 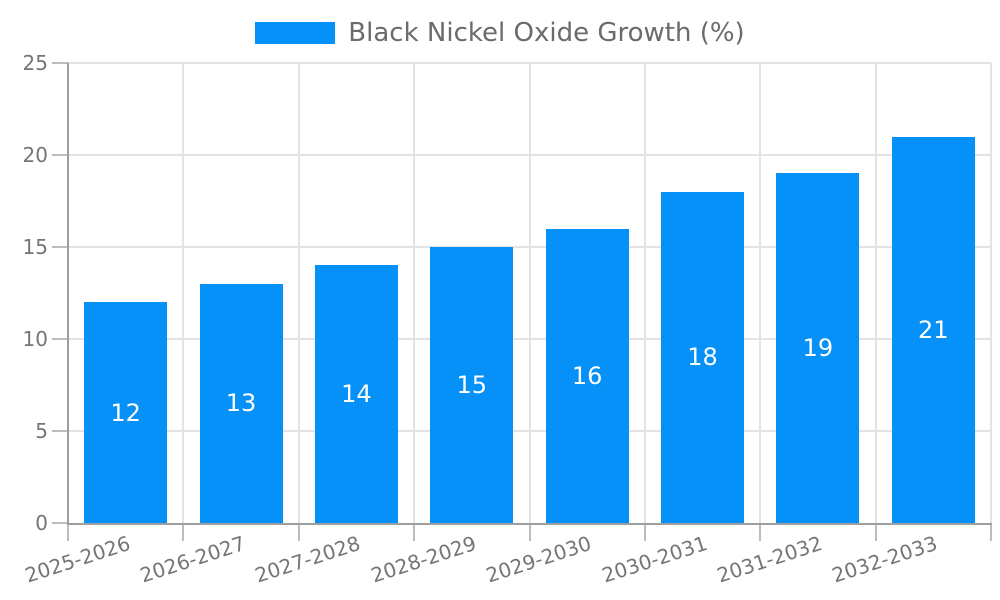 I want to click on x-axis-line, so click(x=529, y=524).